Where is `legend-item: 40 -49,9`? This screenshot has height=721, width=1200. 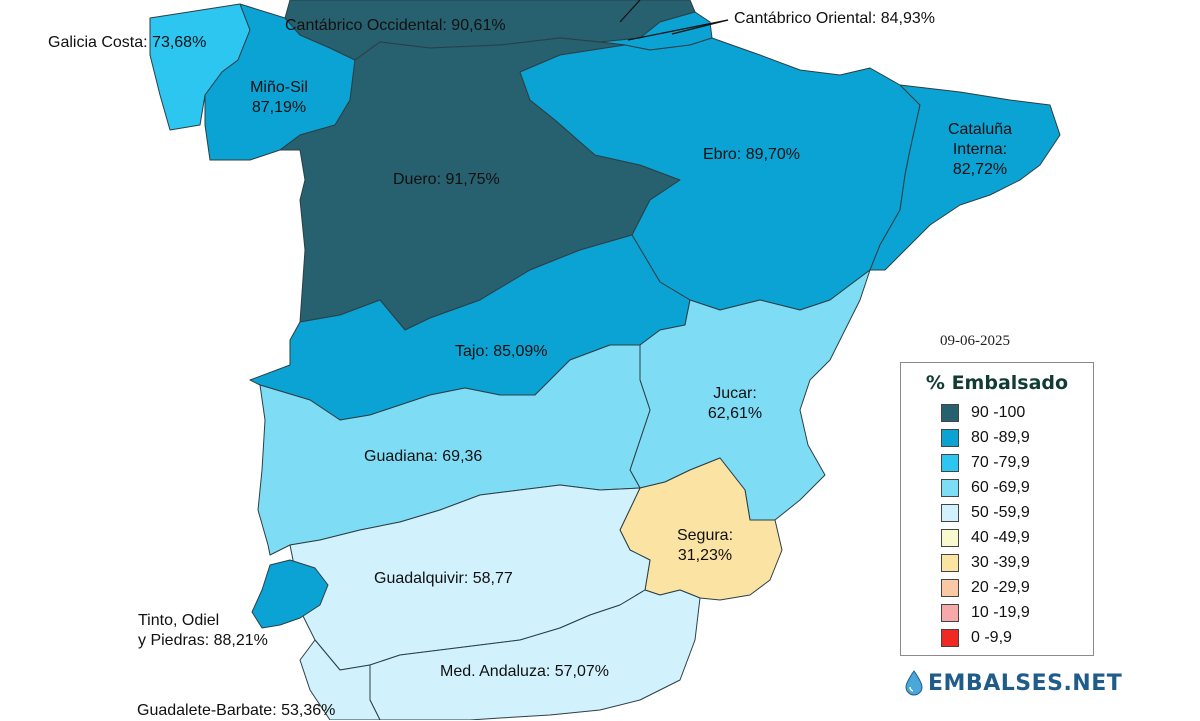 legend-item: 40 -49,9 is located at coordinates (997, 537).